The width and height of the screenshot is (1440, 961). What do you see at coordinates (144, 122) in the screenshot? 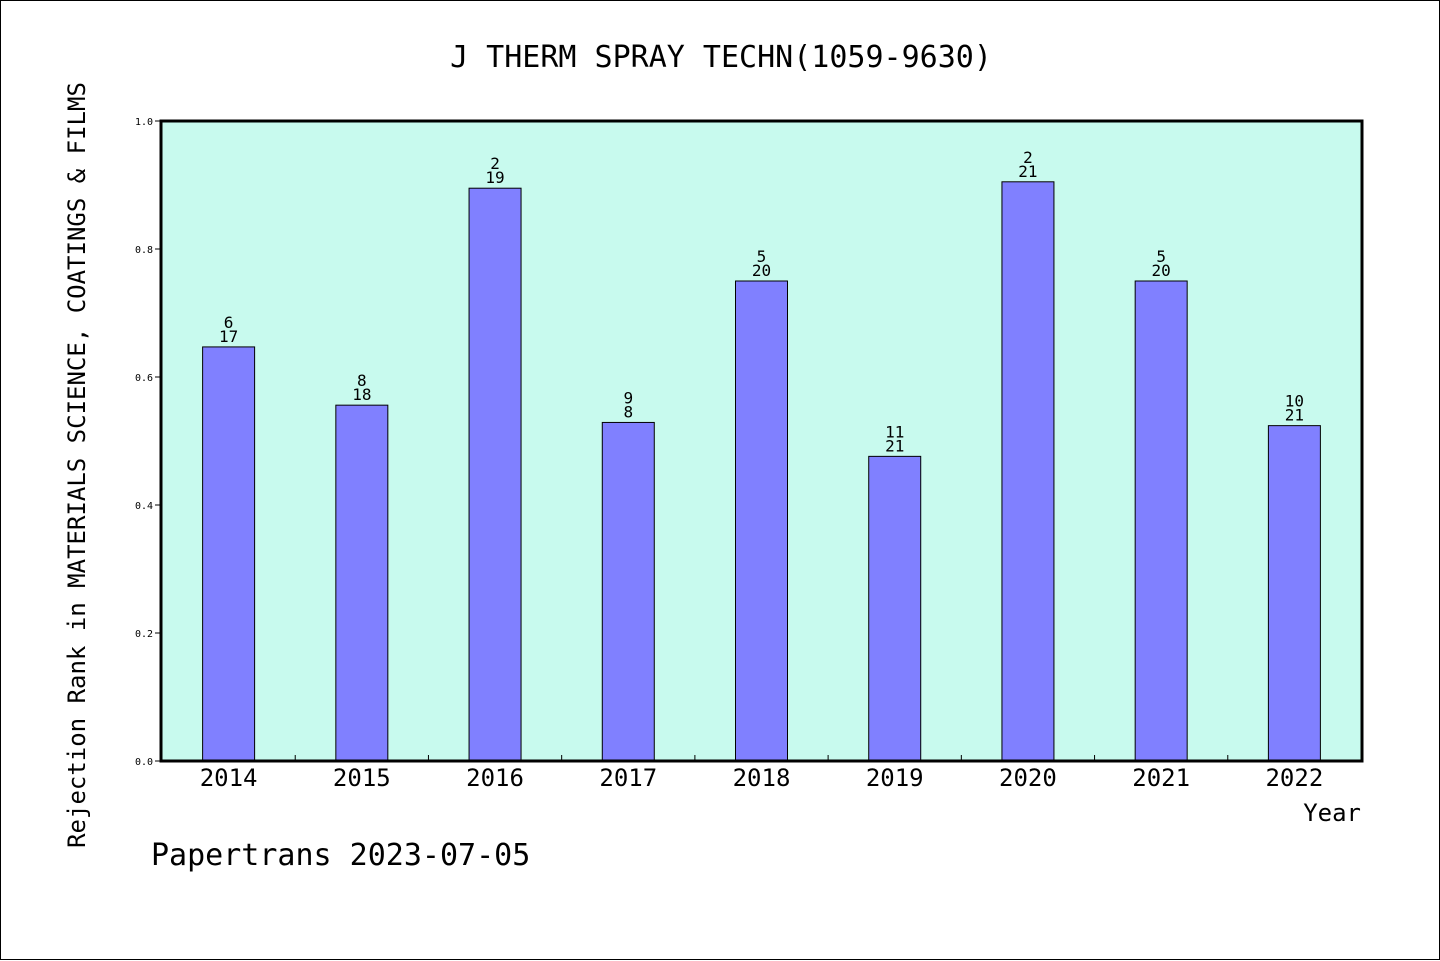
I see `y-tick-label: 1.0` at bounding box center [144, 122].